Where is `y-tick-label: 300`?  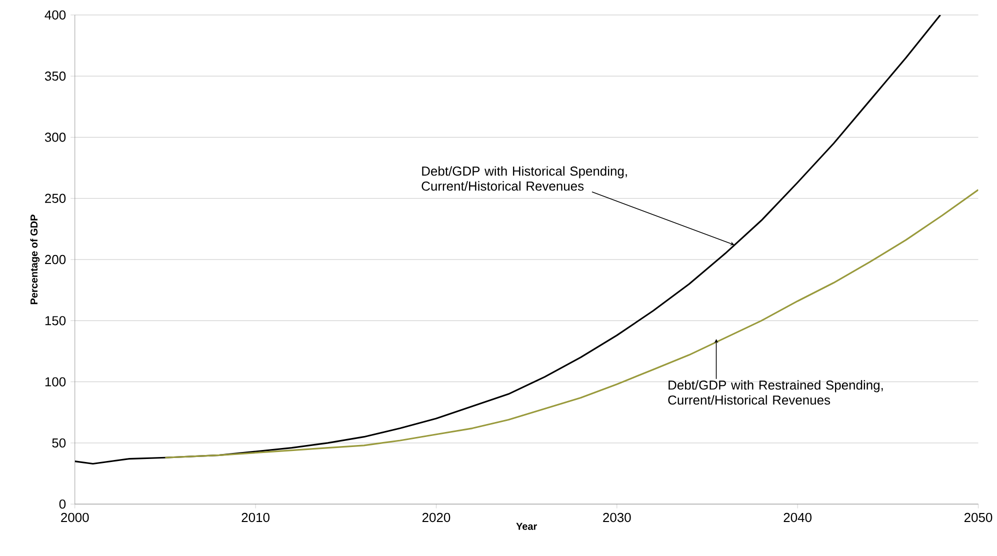
y-tick-label: 300 is located at coordinates (55, 137).